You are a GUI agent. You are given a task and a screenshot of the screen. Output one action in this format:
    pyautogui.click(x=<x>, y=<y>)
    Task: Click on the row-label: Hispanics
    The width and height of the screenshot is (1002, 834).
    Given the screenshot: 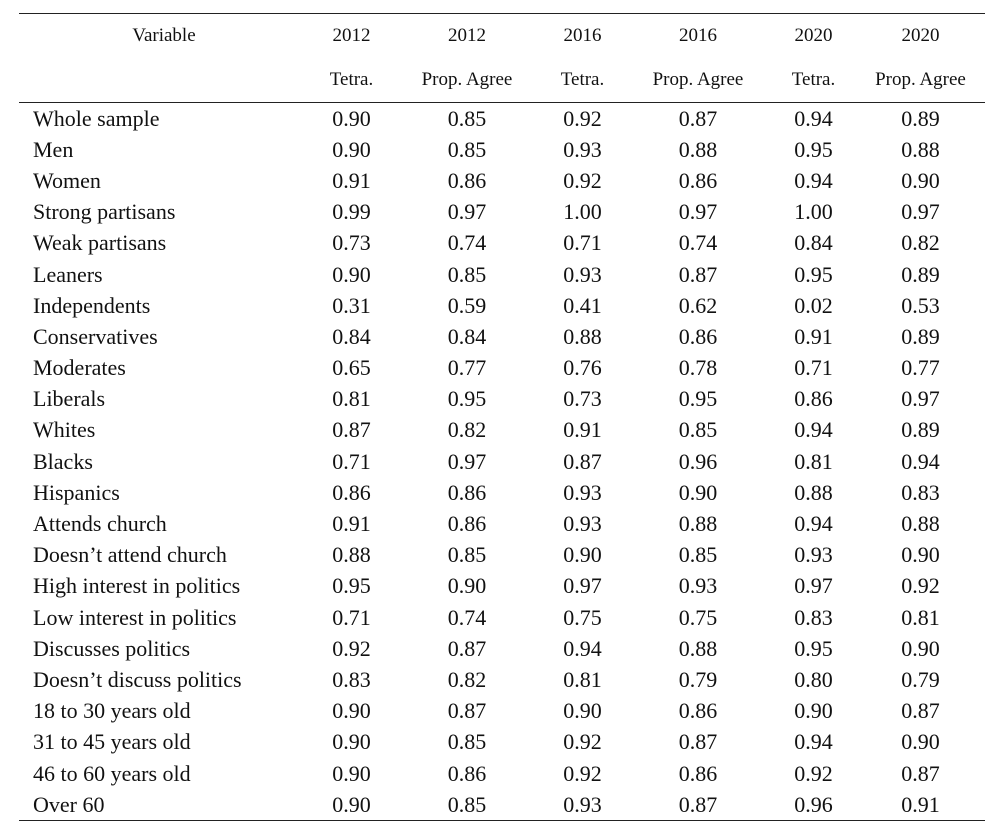 What is the action you would take?
    pyautogui.click(x=76, y=492)
    